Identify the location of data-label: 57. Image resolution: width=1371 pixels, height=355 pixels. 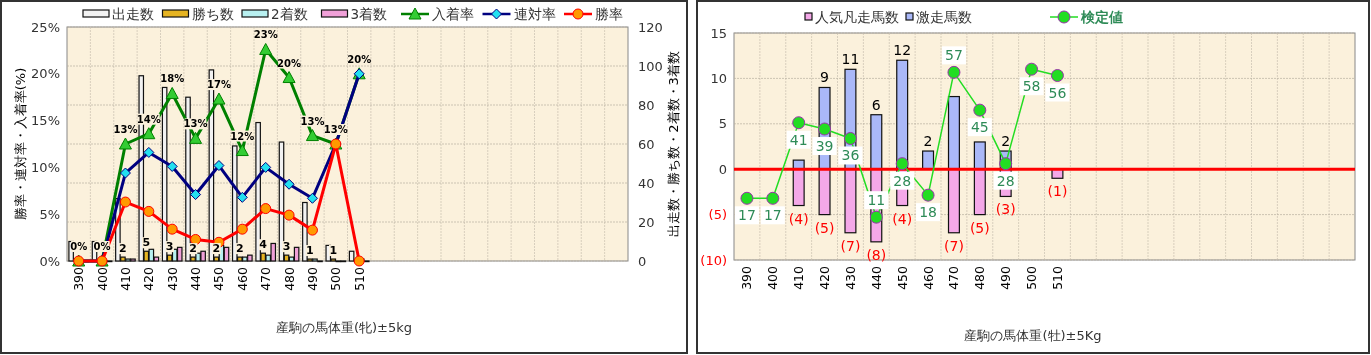
(954, 55).